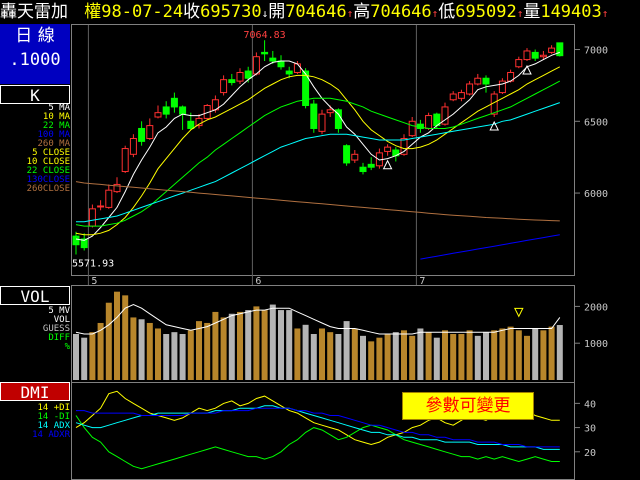 This screenshot has height=480, width=640. I want to click on period-value: .1000, so click(35, 60).